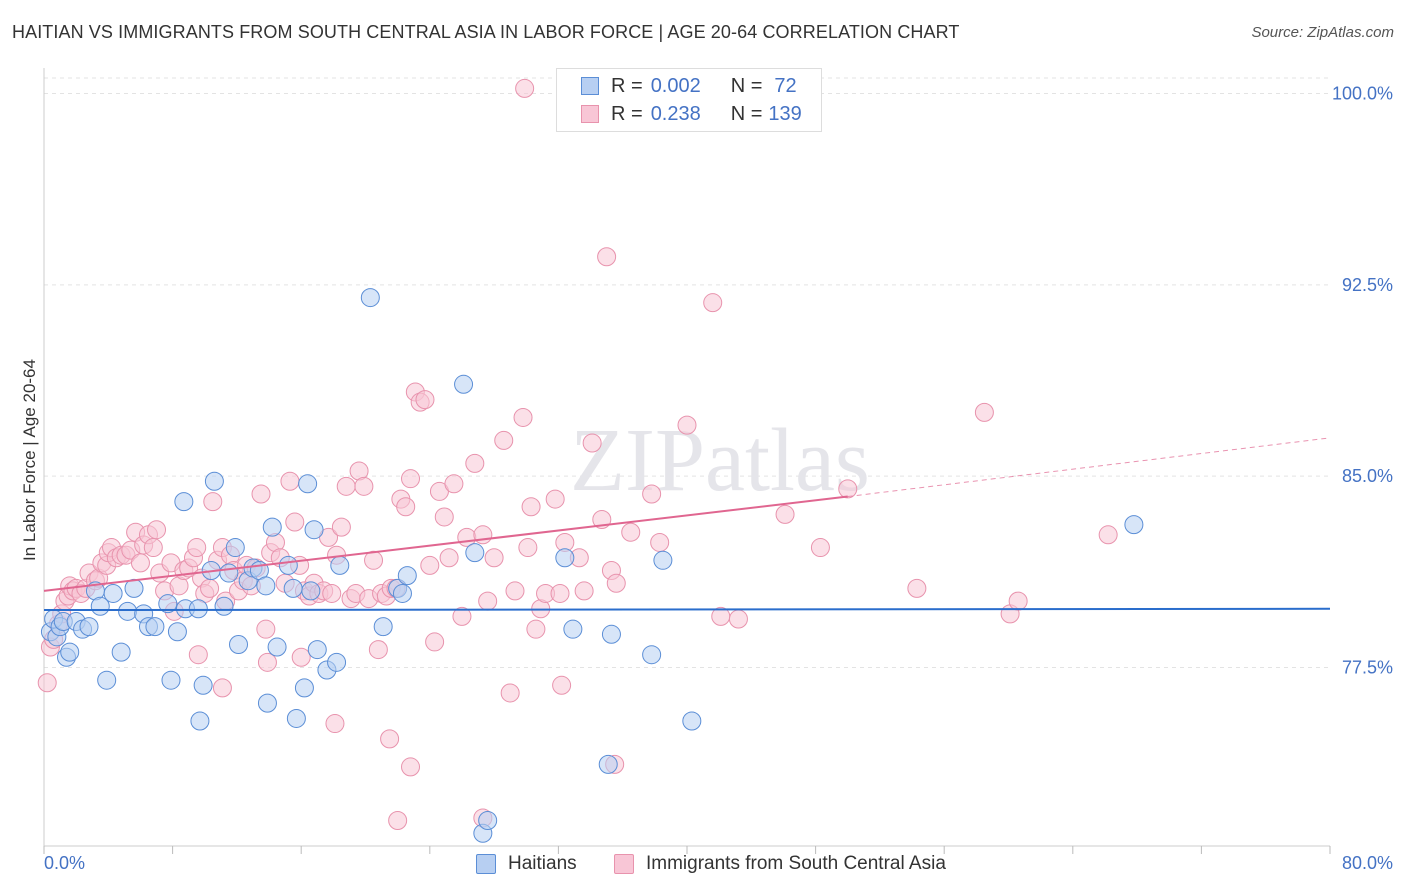 This screenshot has height=892, width=1406. I want to click on bottom-legend-immigrants: Immigrants from South Central Asia, so click(780, 864).